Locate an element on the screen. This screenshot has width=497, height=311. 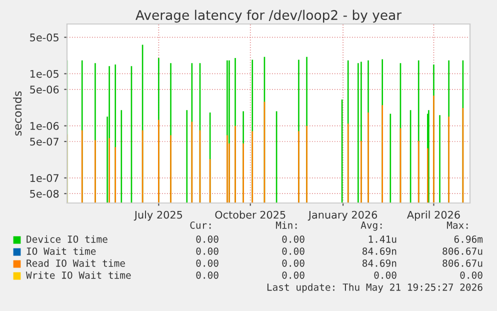
chart-title: Average latency for /dev/loop2 - by year is located at coordinates (269, 16).